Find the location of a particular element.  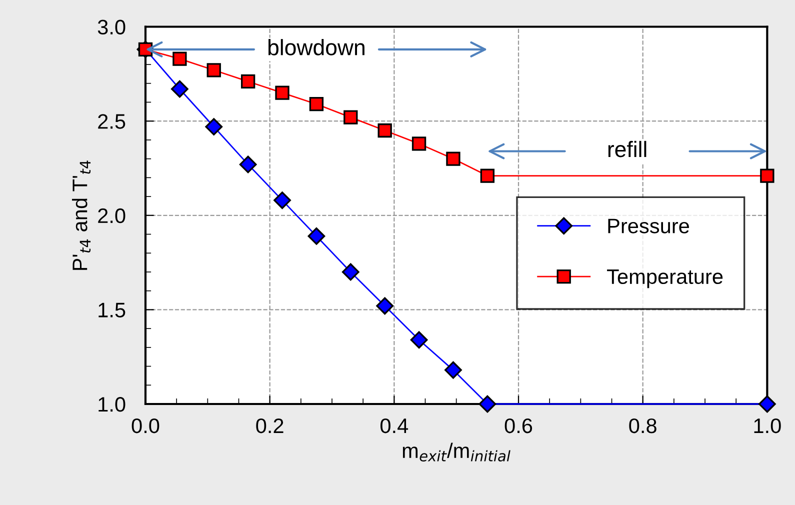

y-axis-title: P'$_{t4}$ and T'$_{t4}$ is located at coordinates (81, 215).